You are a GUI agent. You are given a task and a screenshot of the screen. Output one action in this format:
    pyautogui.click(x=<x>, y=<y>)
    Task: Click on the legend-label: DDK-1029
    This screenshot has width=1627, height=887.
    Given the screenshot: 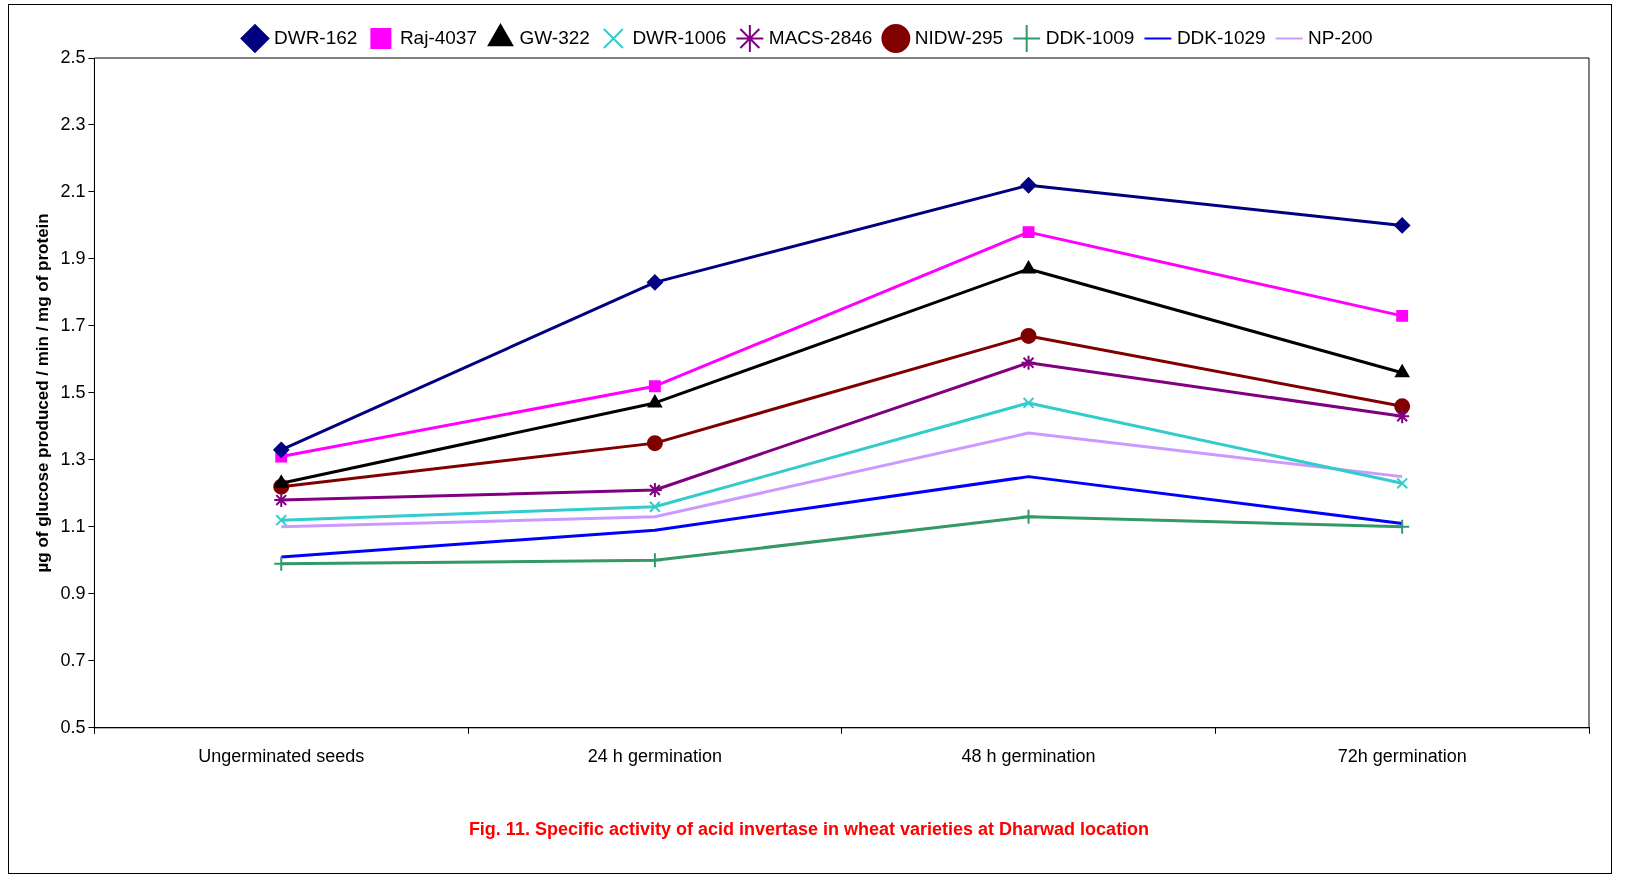 What is the action you would take?
    pyautogui.click(x=1221, y=37)
    